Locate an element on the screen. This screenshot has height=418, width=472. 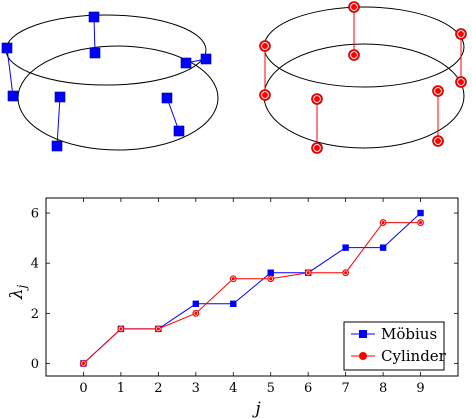
x-tick-label: 1 is located at coordinates (121, 388).